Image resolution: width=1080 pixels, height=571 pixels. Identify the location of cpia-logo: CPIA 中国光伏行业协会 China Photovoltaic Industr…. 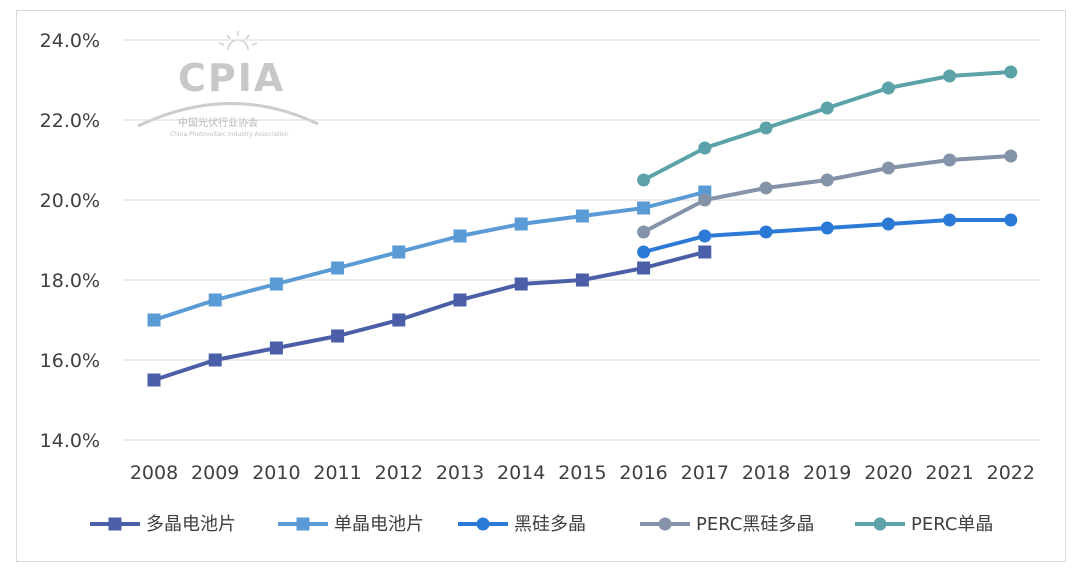
(228, 84).